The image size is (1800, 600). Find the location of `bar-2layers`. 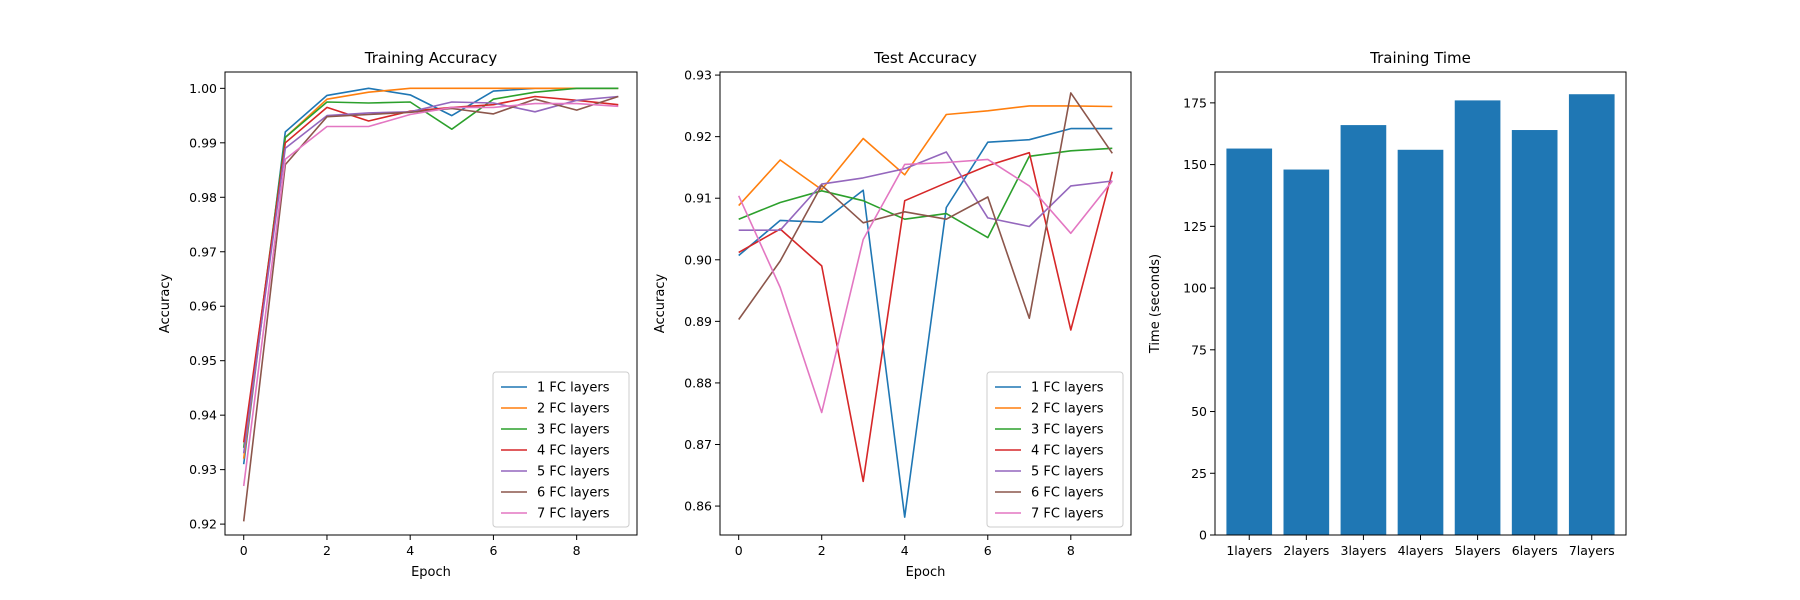

bar-2layers is located at coordinates (1306, 352).